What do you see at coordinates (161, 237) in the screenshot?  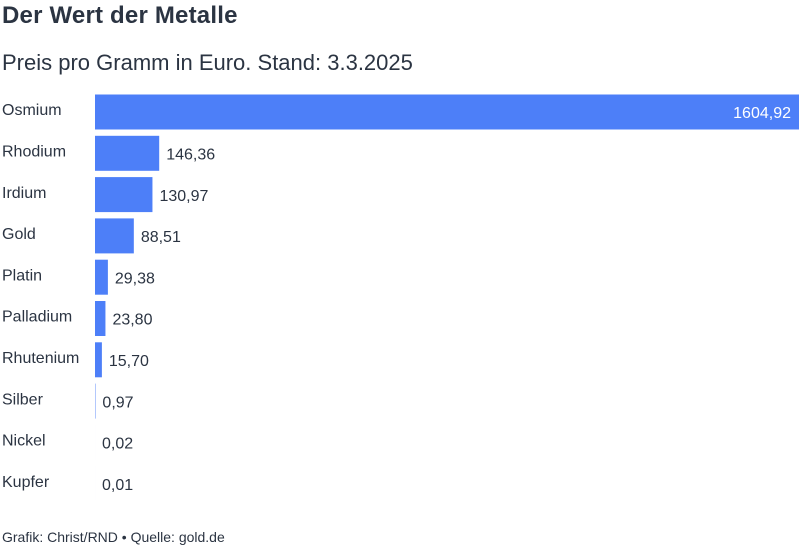 I see `value-label: 88,51` at bounding box center [161, 237].